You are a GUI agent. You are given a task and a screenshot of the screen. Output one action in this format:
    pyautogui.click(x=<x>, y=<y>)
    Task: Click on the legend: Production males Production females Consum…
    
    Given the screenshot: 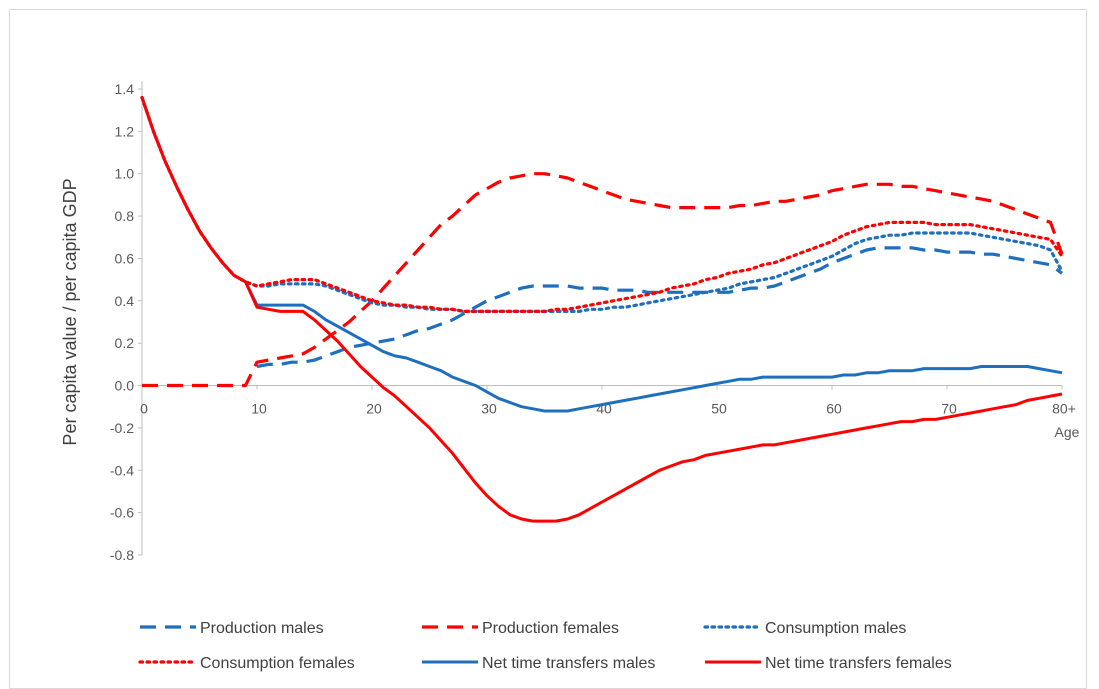 What is the action you would take?
    pyautogui.click(x=545, y=646)
    